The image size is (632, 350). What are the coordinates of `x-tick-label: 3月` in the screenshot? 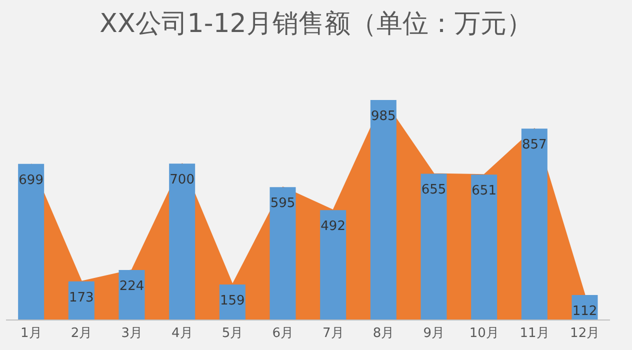 It's located at (131, 334).